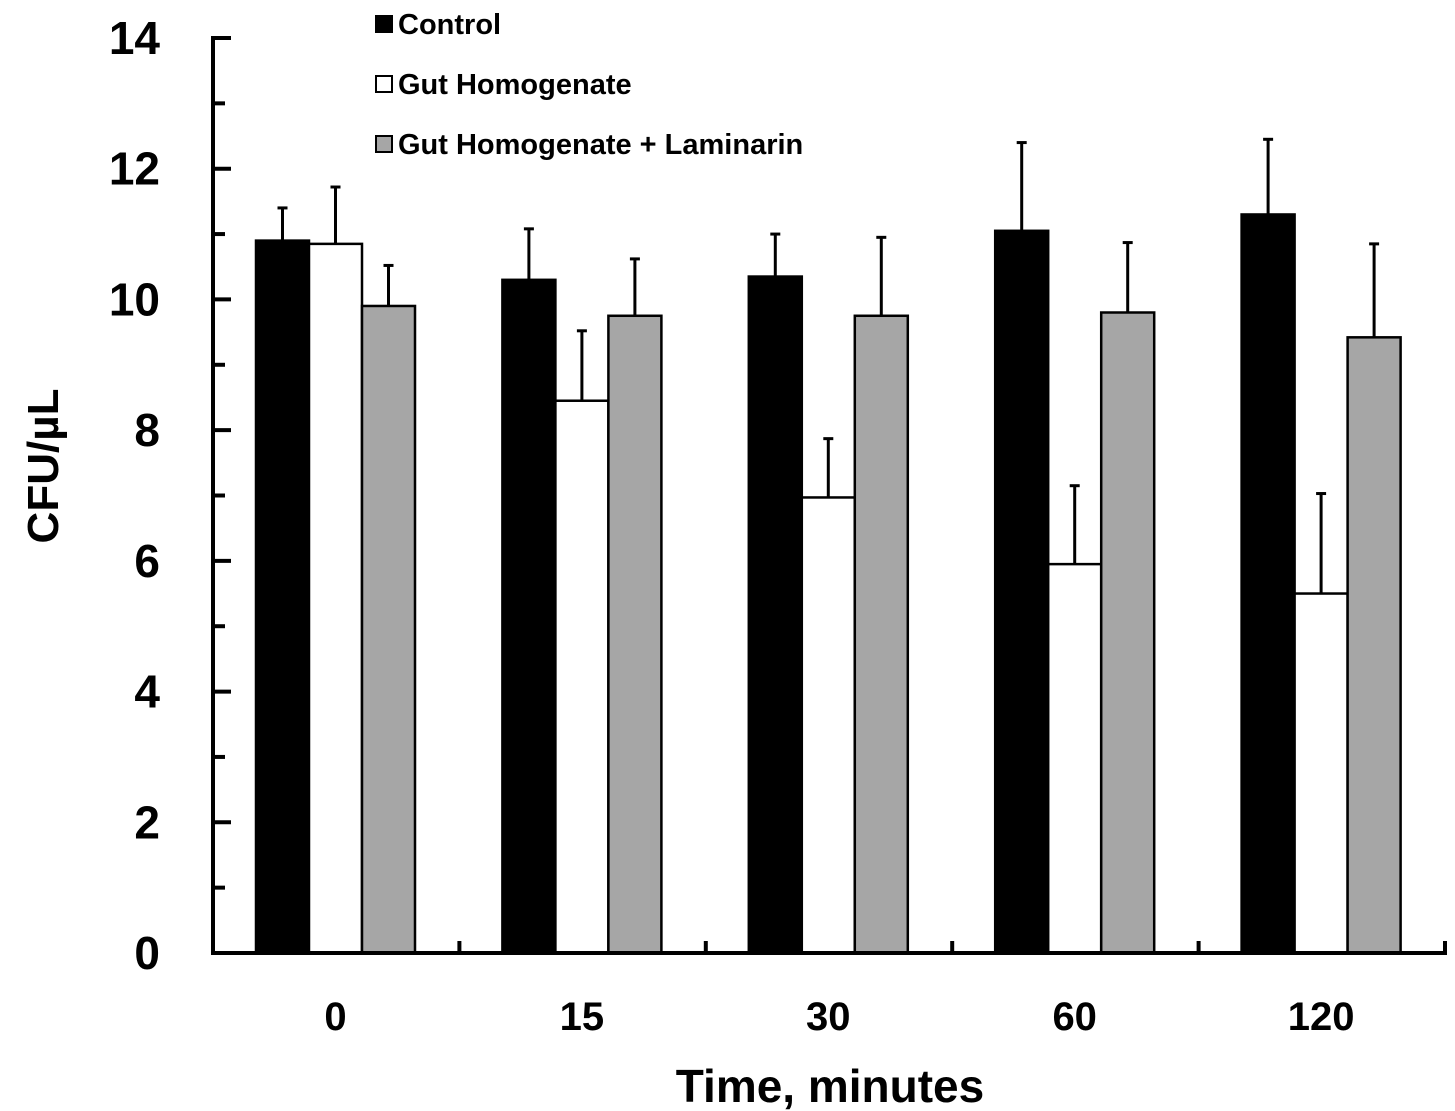 The image size is (1455, 1111). I want to click on y-tick-label-2: 2, so click(147, 822).